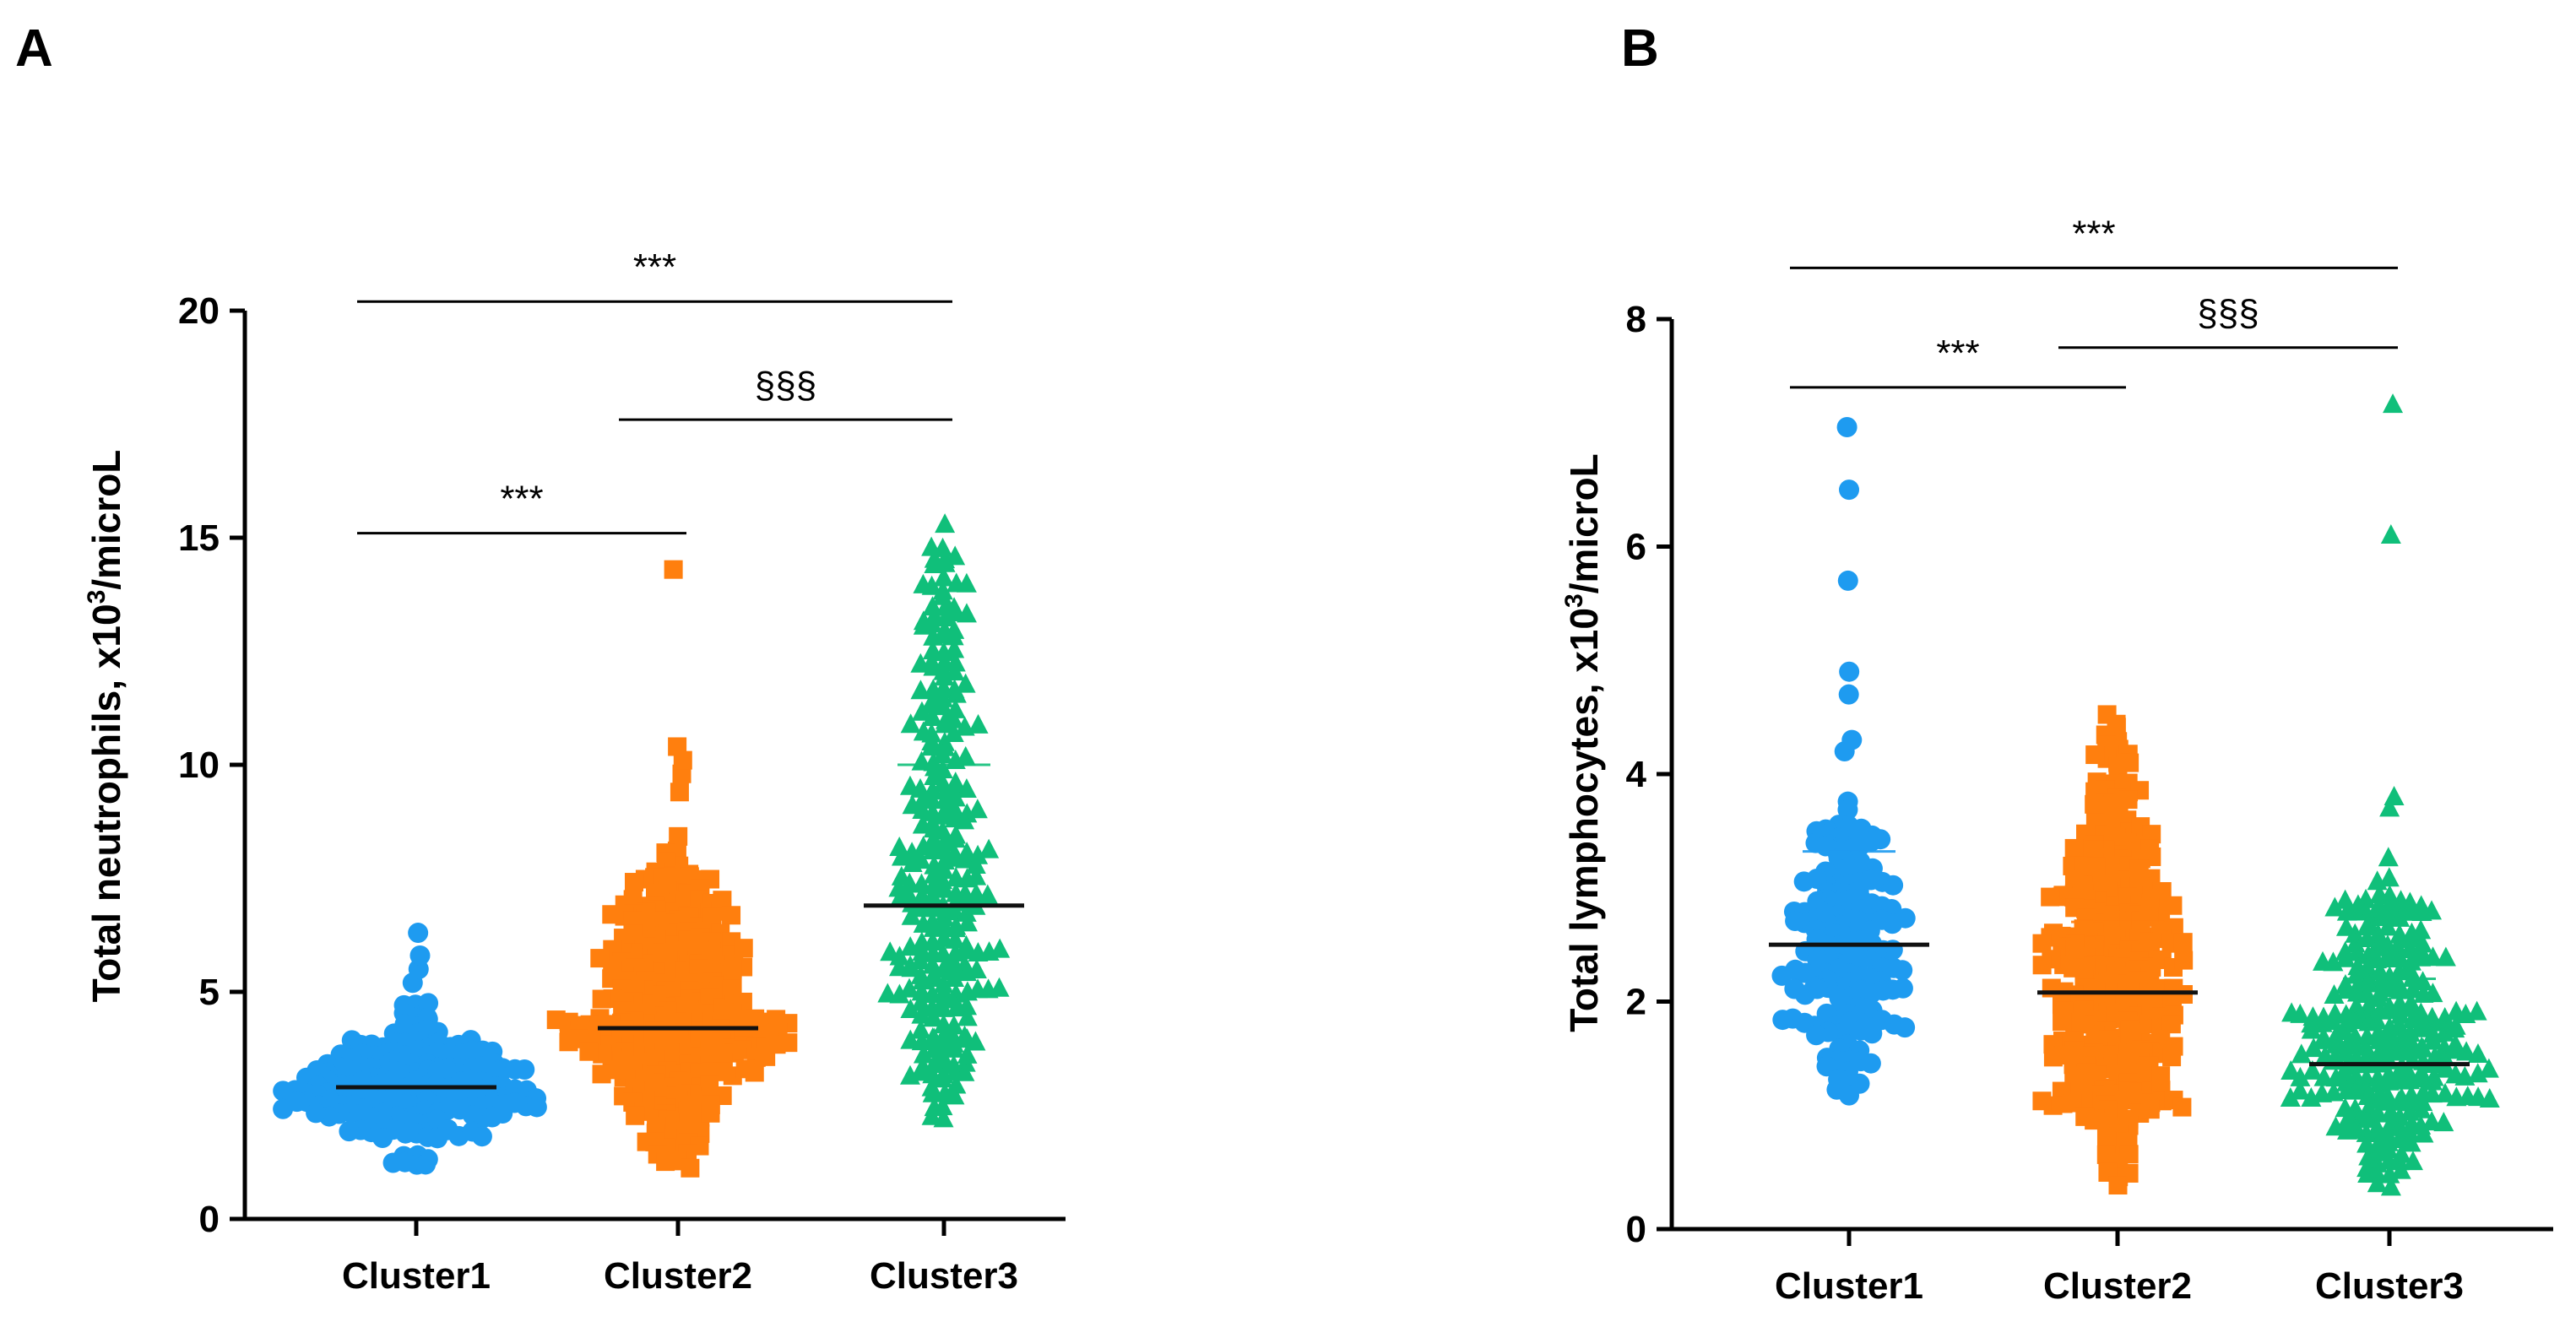 The height and width of the screenshot is (1327, 2576). I want to click on y-tick-label: 20, so click(199, 311).